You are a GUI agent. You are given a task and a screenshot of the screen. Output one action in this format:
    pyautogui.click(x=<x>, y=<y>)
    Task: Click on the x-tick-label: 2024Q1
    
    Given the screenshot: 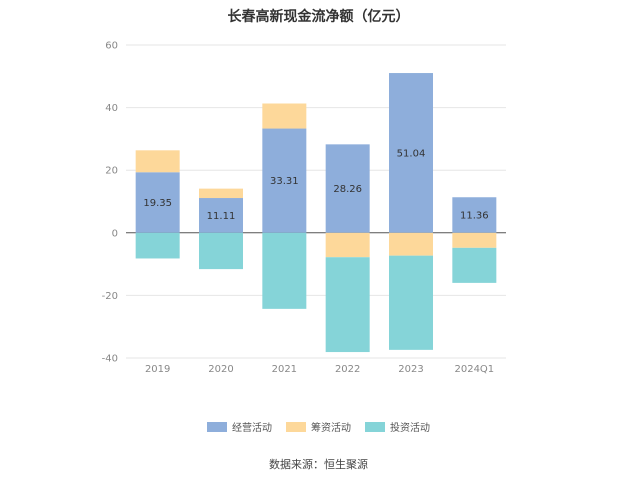 What is the action you would take?
    pyautogui.click(x=474, y=369)
    